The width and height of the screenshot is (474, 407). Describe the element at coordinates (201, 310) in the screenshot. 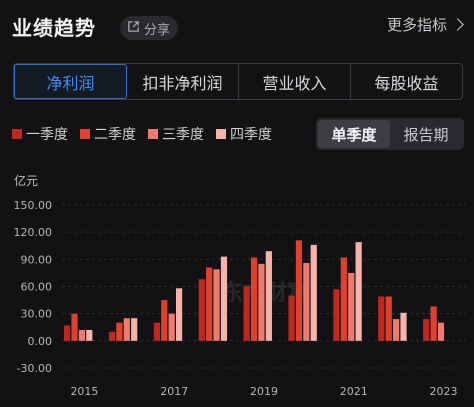

I see `bar-2018-q1` at that location.